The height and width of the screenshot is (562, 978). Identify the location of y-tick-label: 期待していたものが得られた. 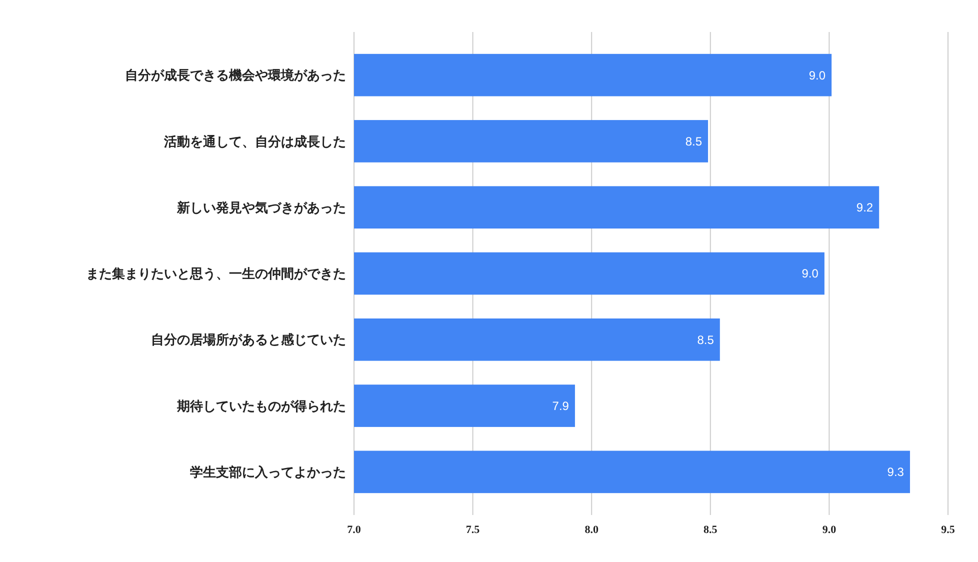
(261, 406).